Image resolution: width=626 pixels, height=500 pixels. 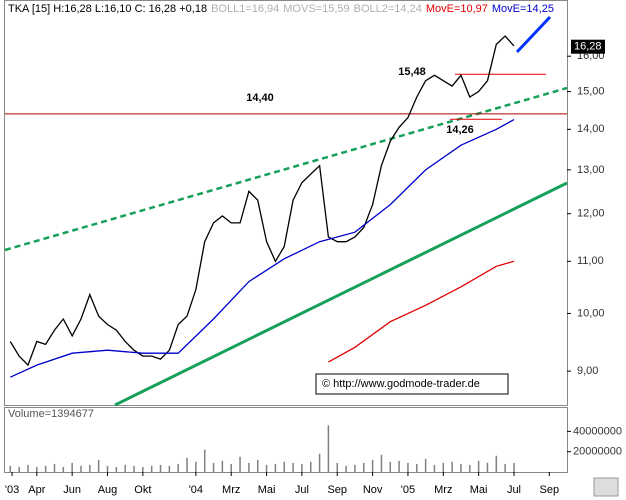 I want to click on volume-tick-label: 20000000, so click(x=597, y=452).